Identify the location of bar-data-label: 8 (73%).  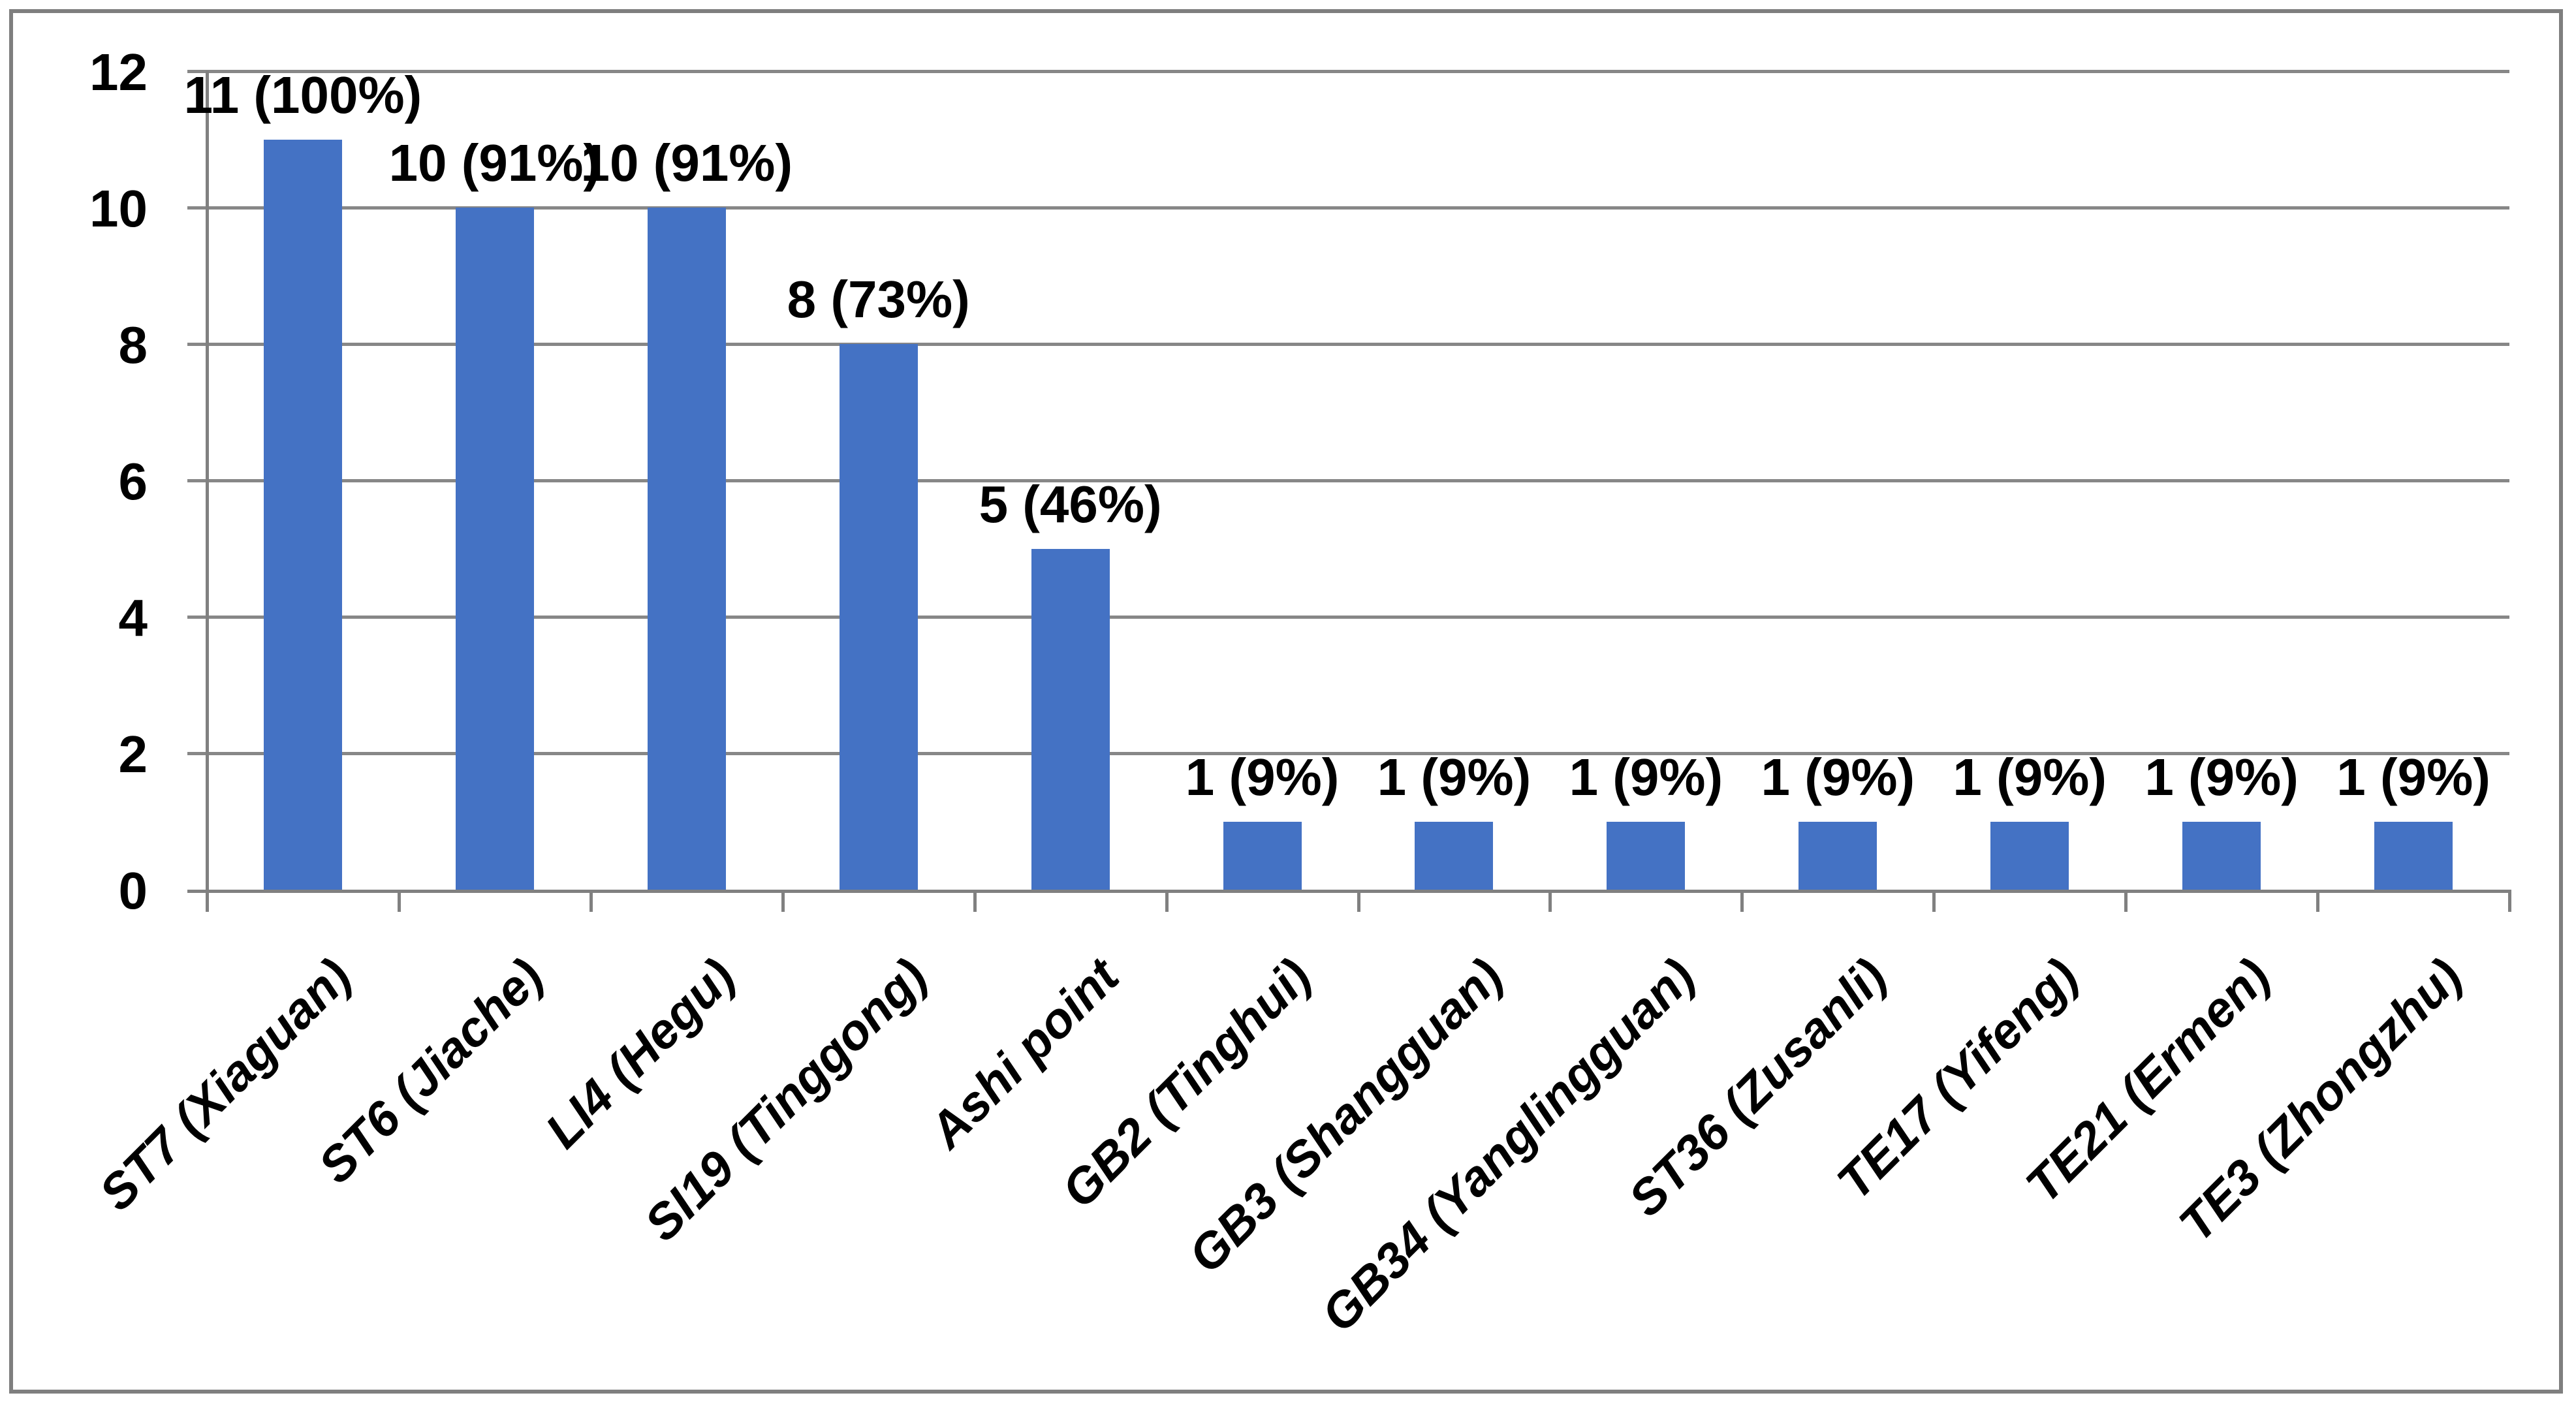
(879, 299).